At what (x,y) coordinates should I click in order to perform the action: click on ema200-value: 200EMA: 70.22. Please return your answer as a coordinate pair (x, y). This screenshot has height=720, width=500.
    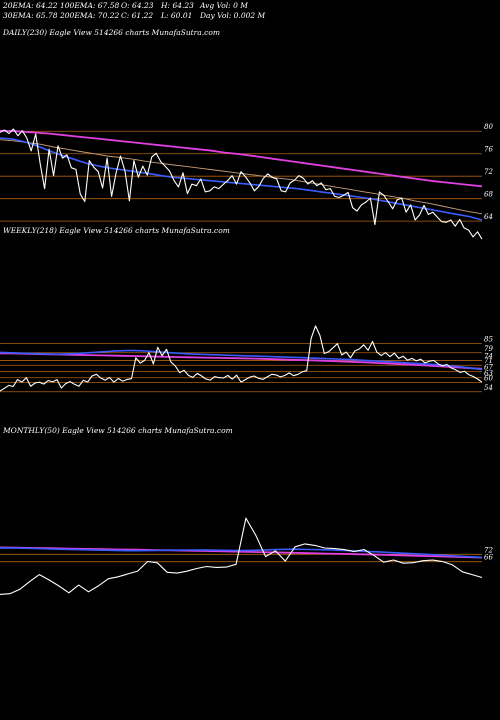
    Looking at the image, I should click on (90, 15).